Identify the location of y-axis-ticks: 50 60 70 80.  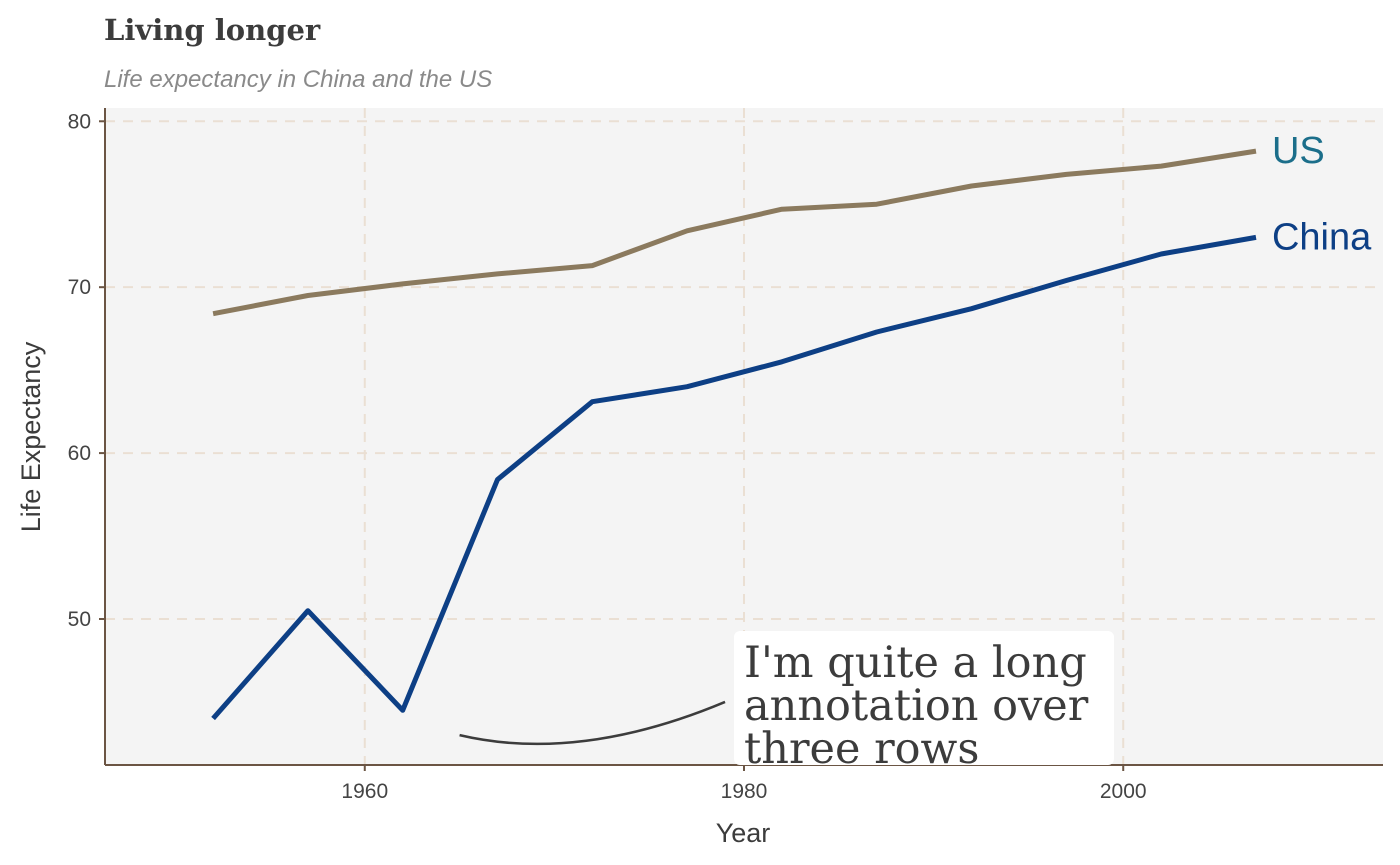
(86, 370).